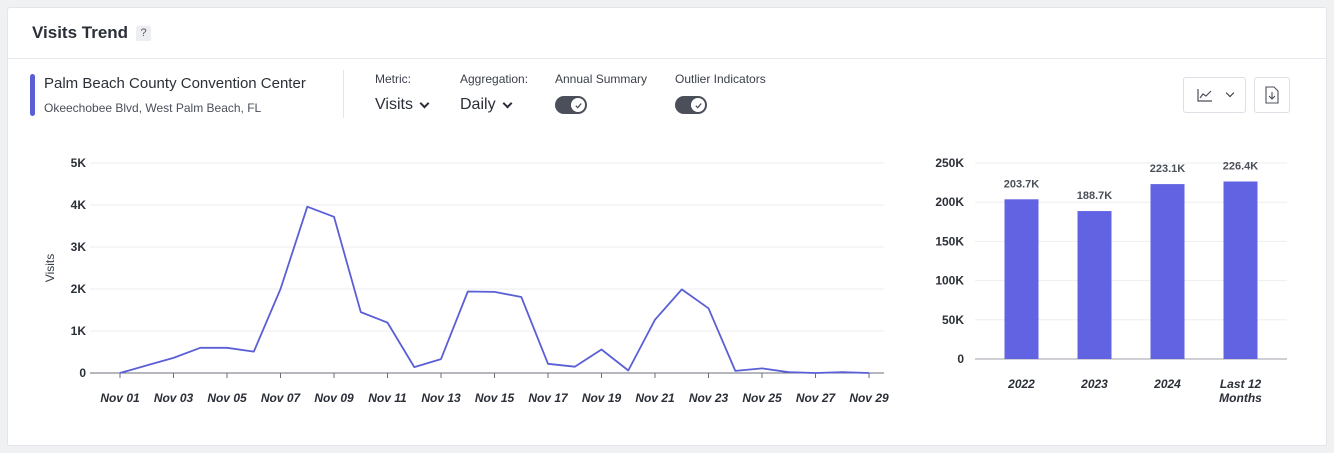 The height and width of the screenshot is (453, 1334). Describe the element at coordinates (120, 398) in the screenshot. I see `x-tick-label: Nov 01` at that location.